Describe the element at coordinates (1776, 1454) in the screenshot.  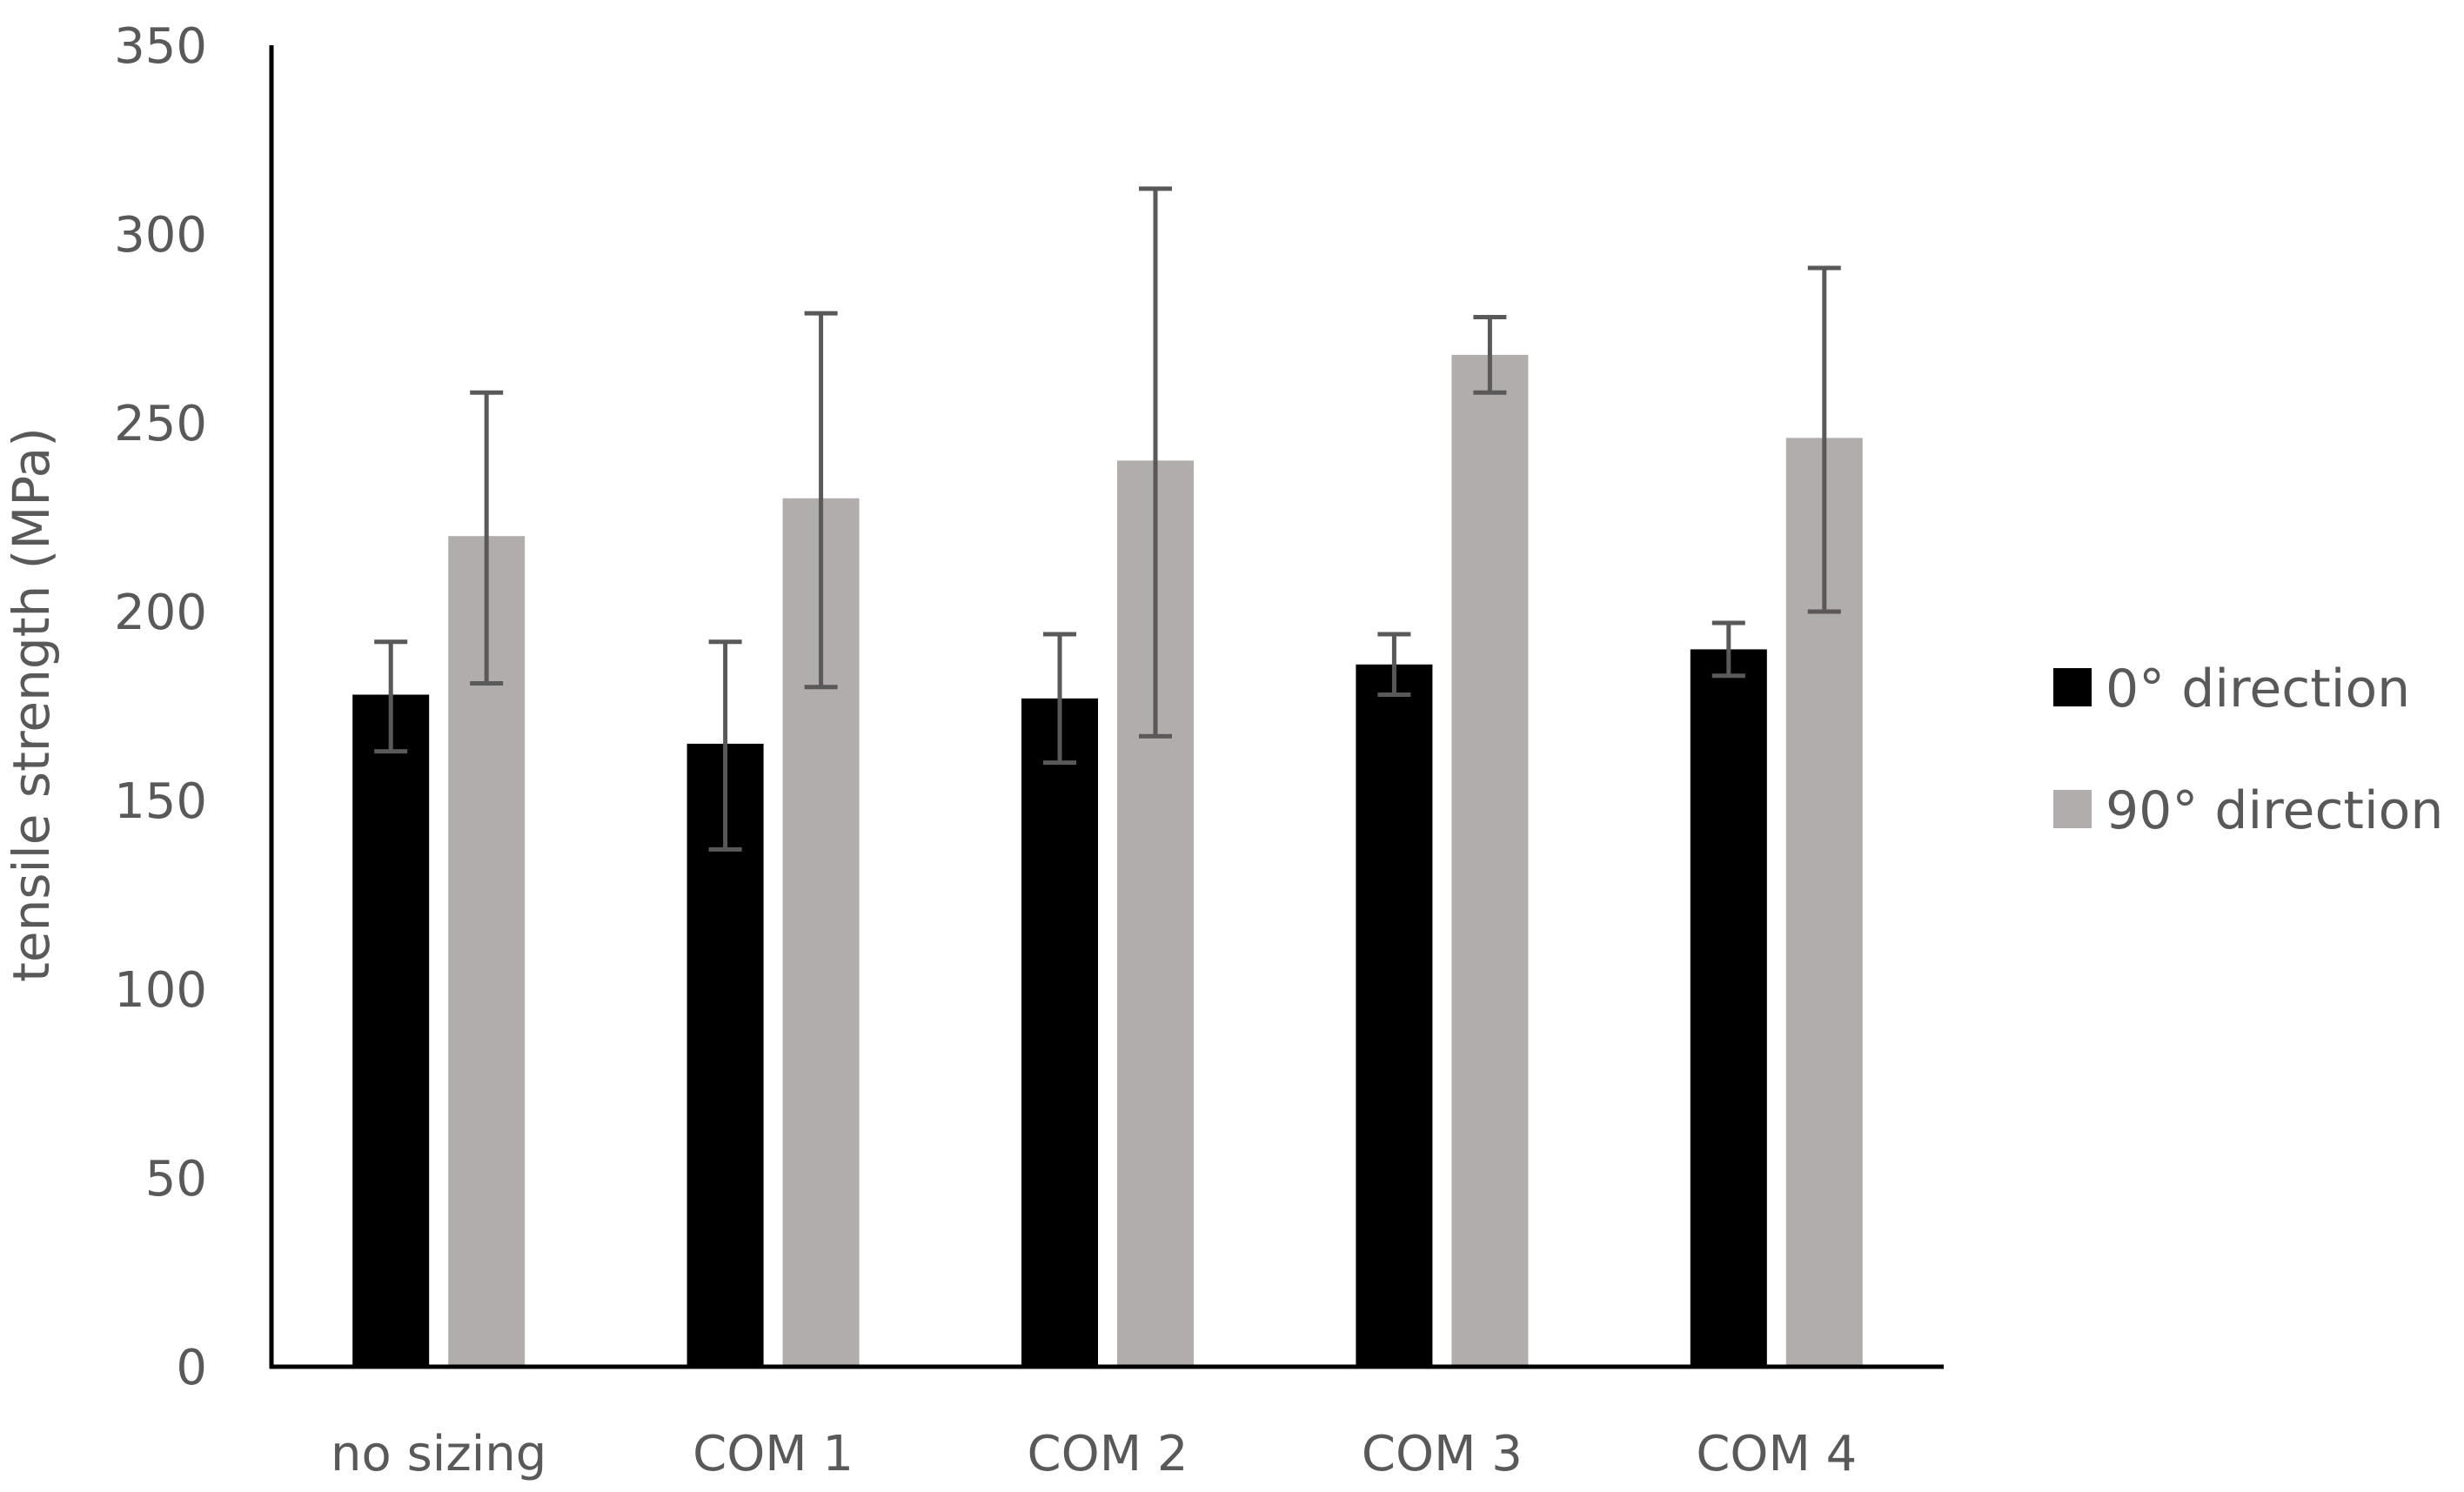
I see `x-tick-label: COM 4` at that location.